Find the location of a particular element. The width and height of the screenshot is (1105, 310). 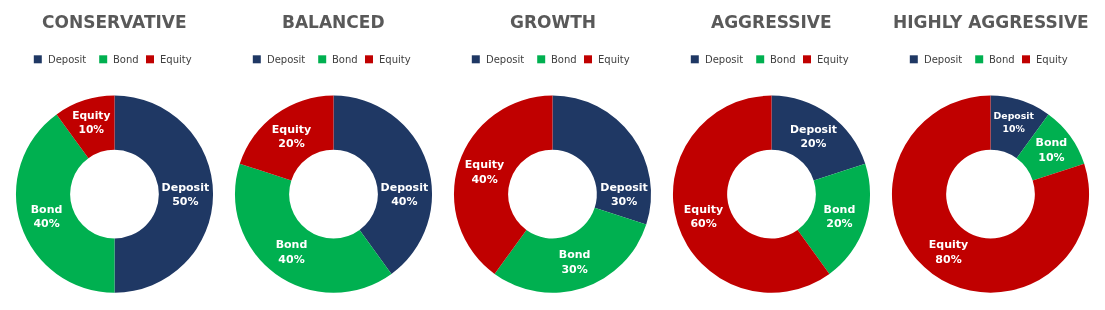

chart-title: AGGRESSIVE is located at coordinates (771, 22).